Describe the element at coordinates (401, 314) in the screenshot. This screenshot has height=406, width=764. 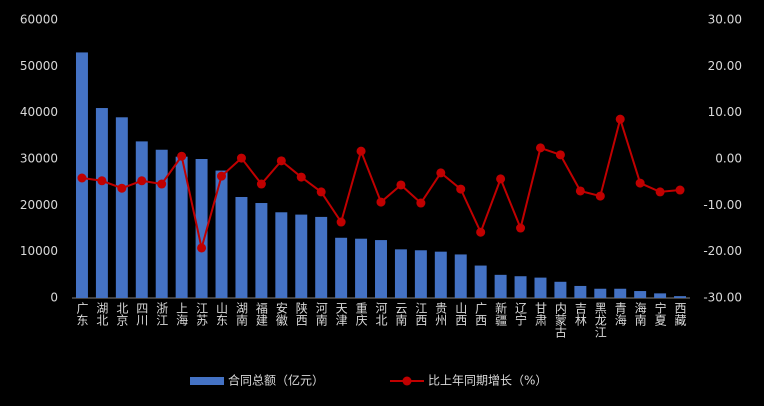
I see `x-tick-label: 云南` at that location.